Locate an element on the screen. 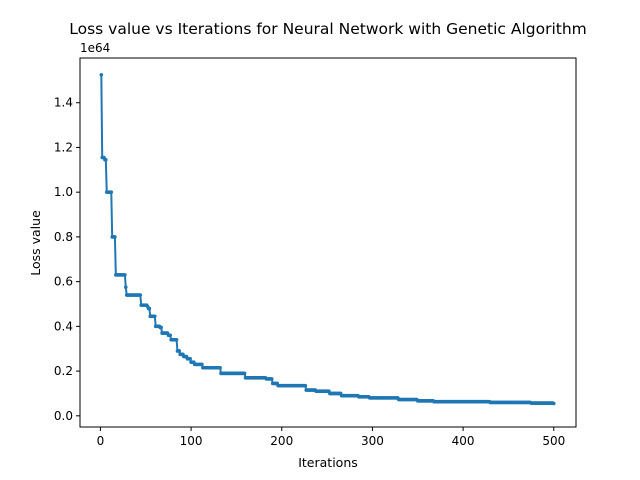  y-tick-label: 1.4 is located at coordinates (63, 103).